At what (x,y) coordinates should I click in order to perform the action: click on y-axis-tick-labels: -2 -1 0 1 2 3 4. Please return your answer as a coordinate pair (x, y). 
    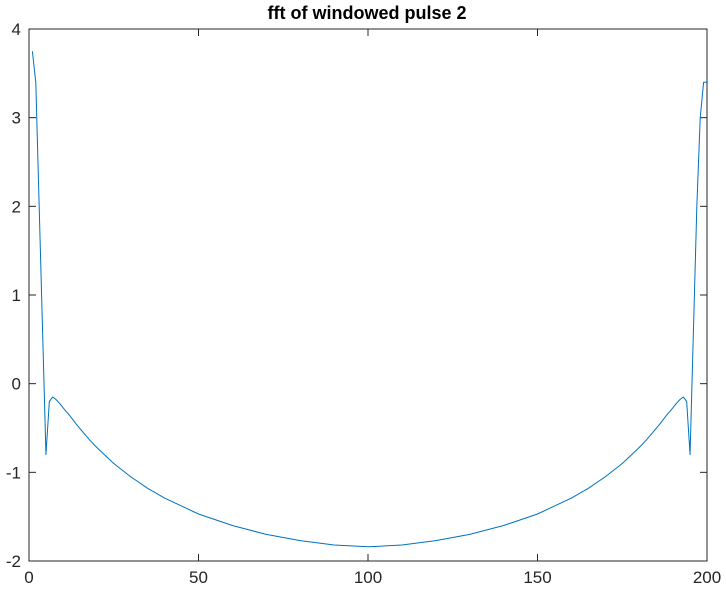
    Looking at the image, I should click on (13, 295).